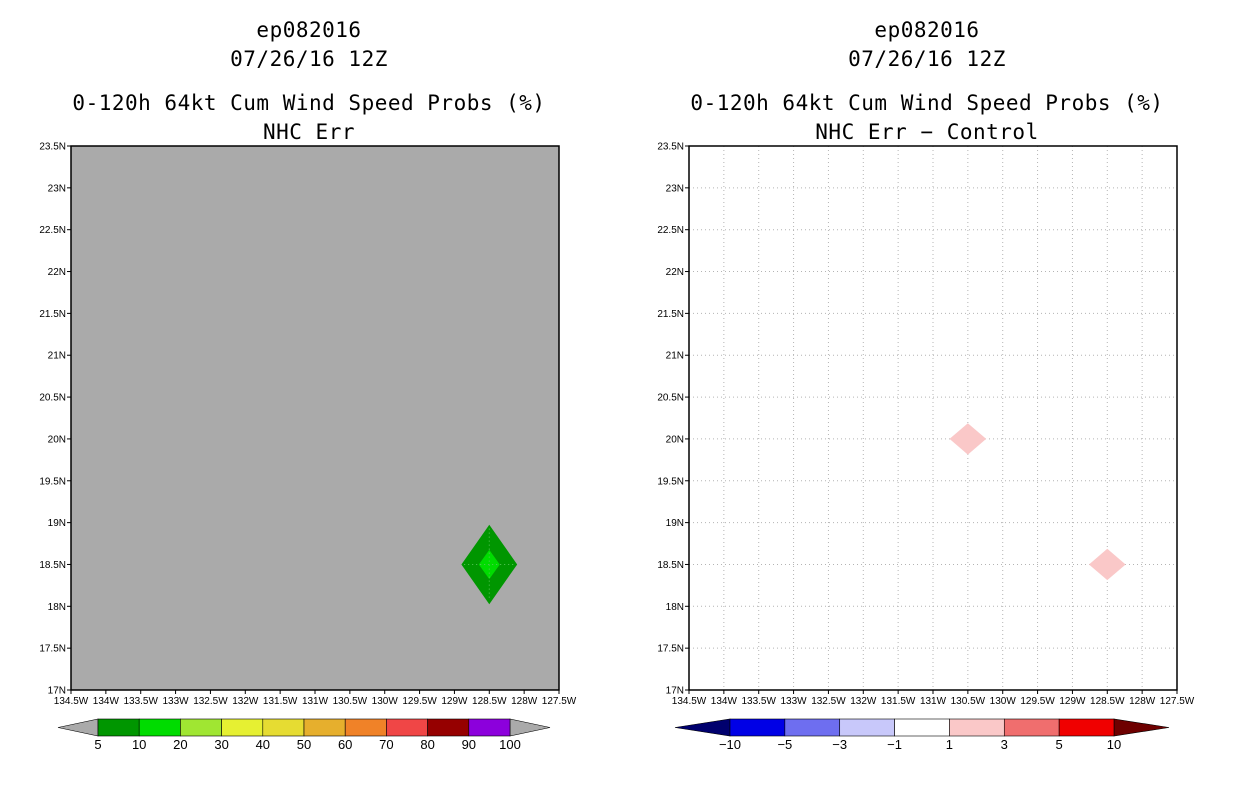 Image resolution: width=1236 pixels, height=800 pixels. Describe the element at coordinates (839, 744) in the screenshot. I see `colorbar-label: −3` at that location.